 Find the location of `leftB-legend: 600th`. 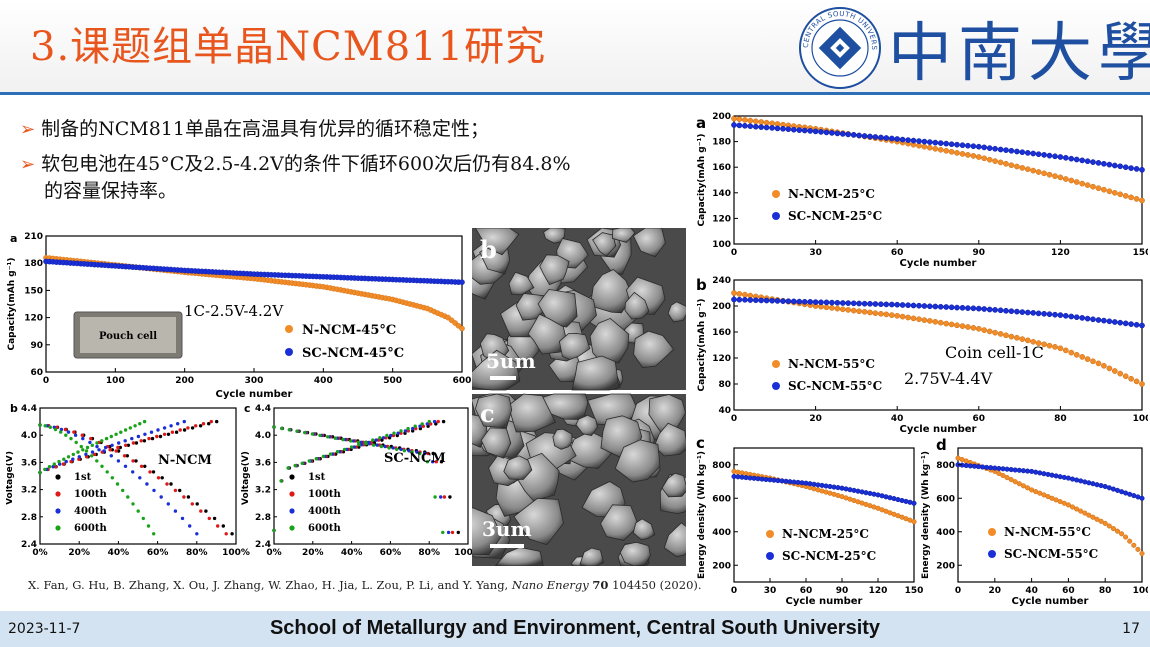

leftB-legend: 600th is located at coordinates (90, 528).